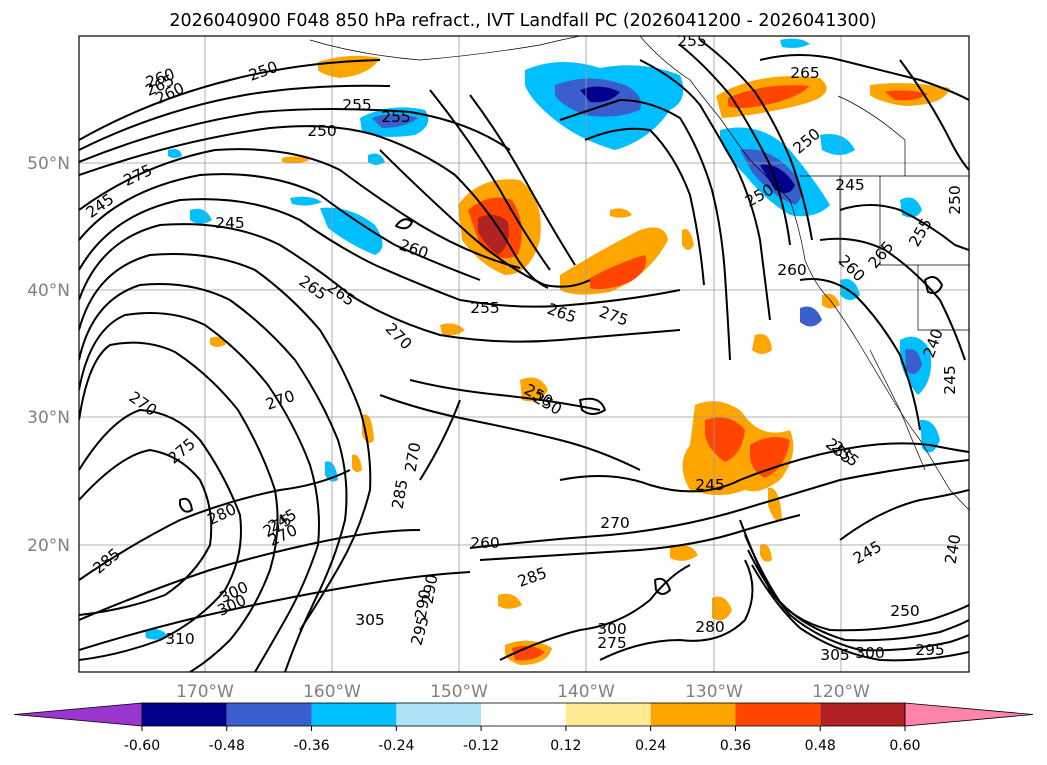  Describe the element at coordinates (710, 627) in the screenshot. I see `contour-label: 280` at that location.